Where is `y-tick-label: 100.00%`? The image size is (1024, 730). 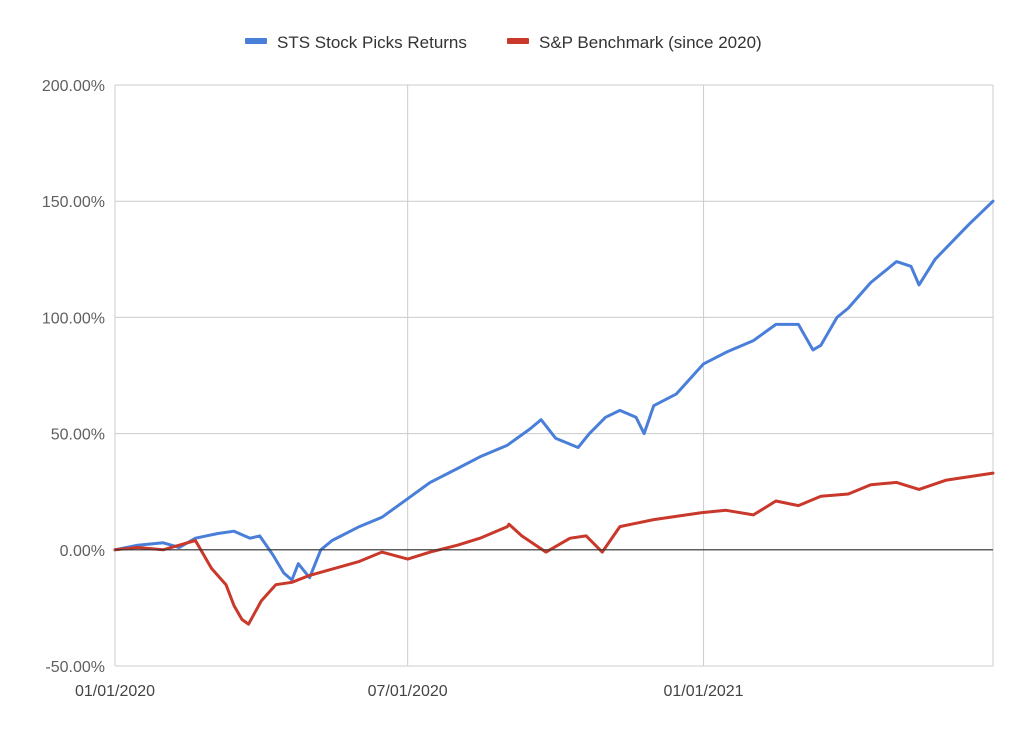
y-tick-label: 100.00% is located at coordinates (73, 318).